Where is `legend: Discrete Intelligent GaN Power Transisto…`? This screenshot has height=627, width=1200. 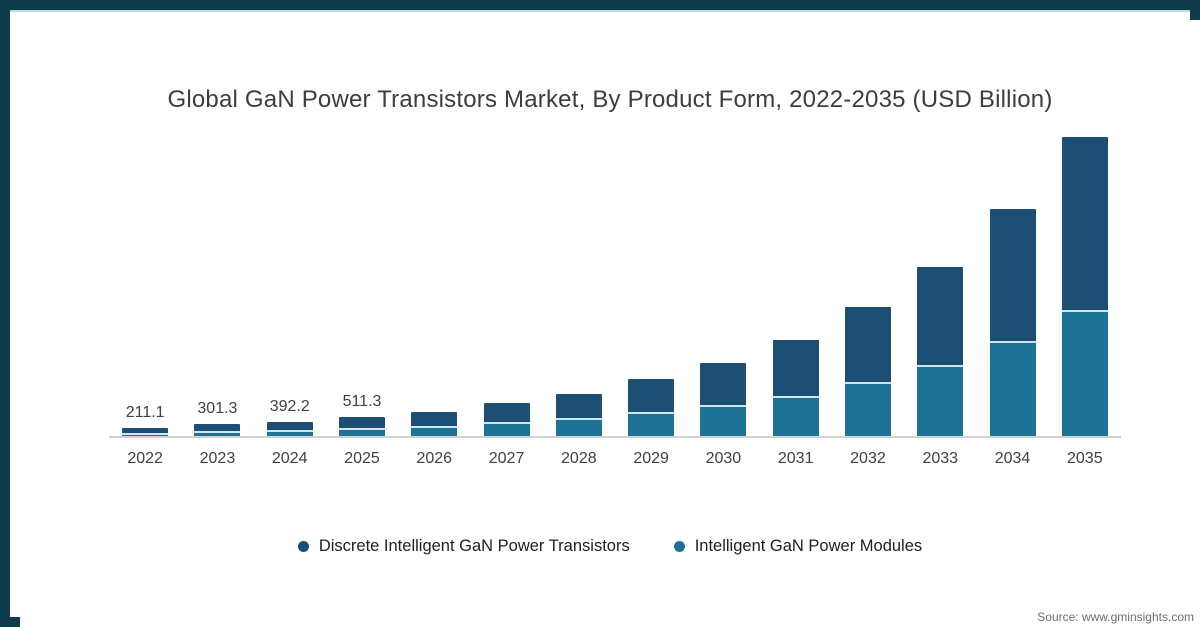
legend: Discrete Intelligent GaN Power Transisto… is located at coordinates (610, 546).